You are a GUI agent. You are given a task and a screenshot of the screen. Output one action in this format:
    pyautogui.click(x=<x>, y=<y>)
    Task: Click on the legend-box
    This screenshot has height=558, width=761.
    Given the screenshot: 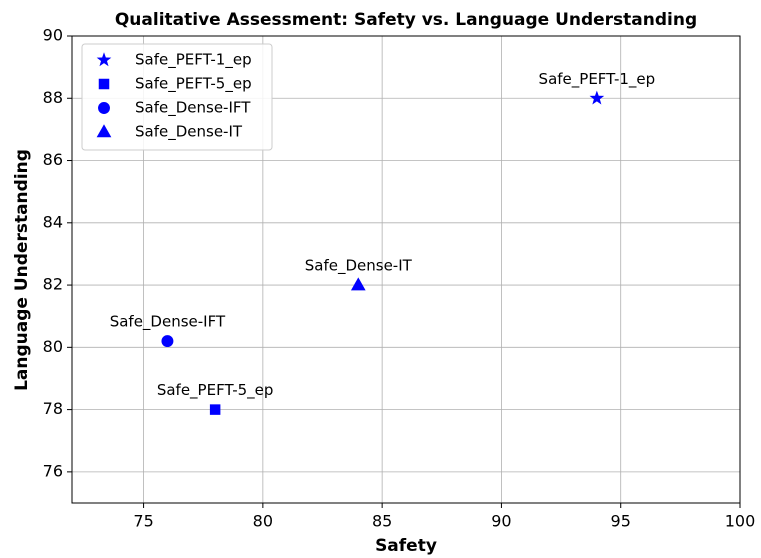 What is the action you would take?
    pyautogui.click(x=177, y=97)
    